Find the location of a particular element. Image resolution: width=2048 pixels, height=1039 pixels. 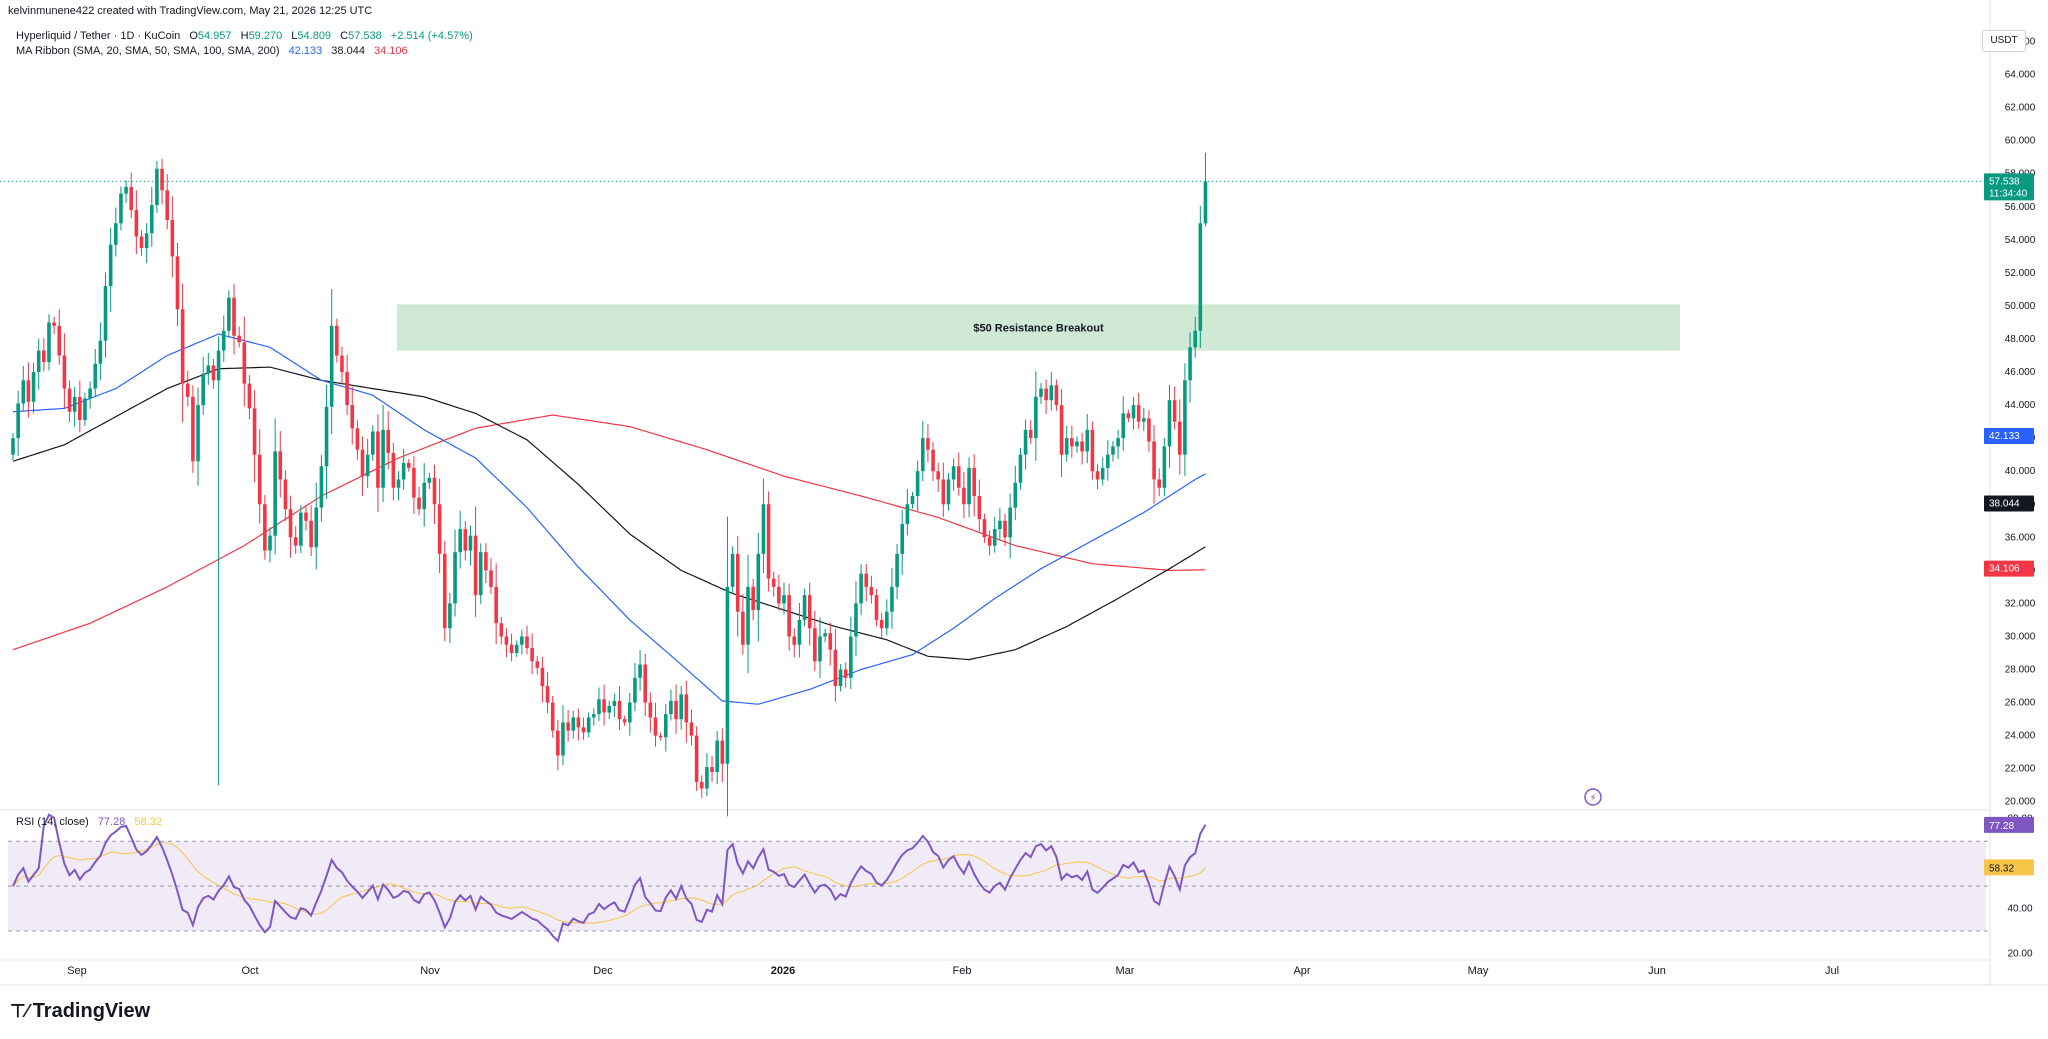

low-value: 54.809 is located at coordinates (314, 36).